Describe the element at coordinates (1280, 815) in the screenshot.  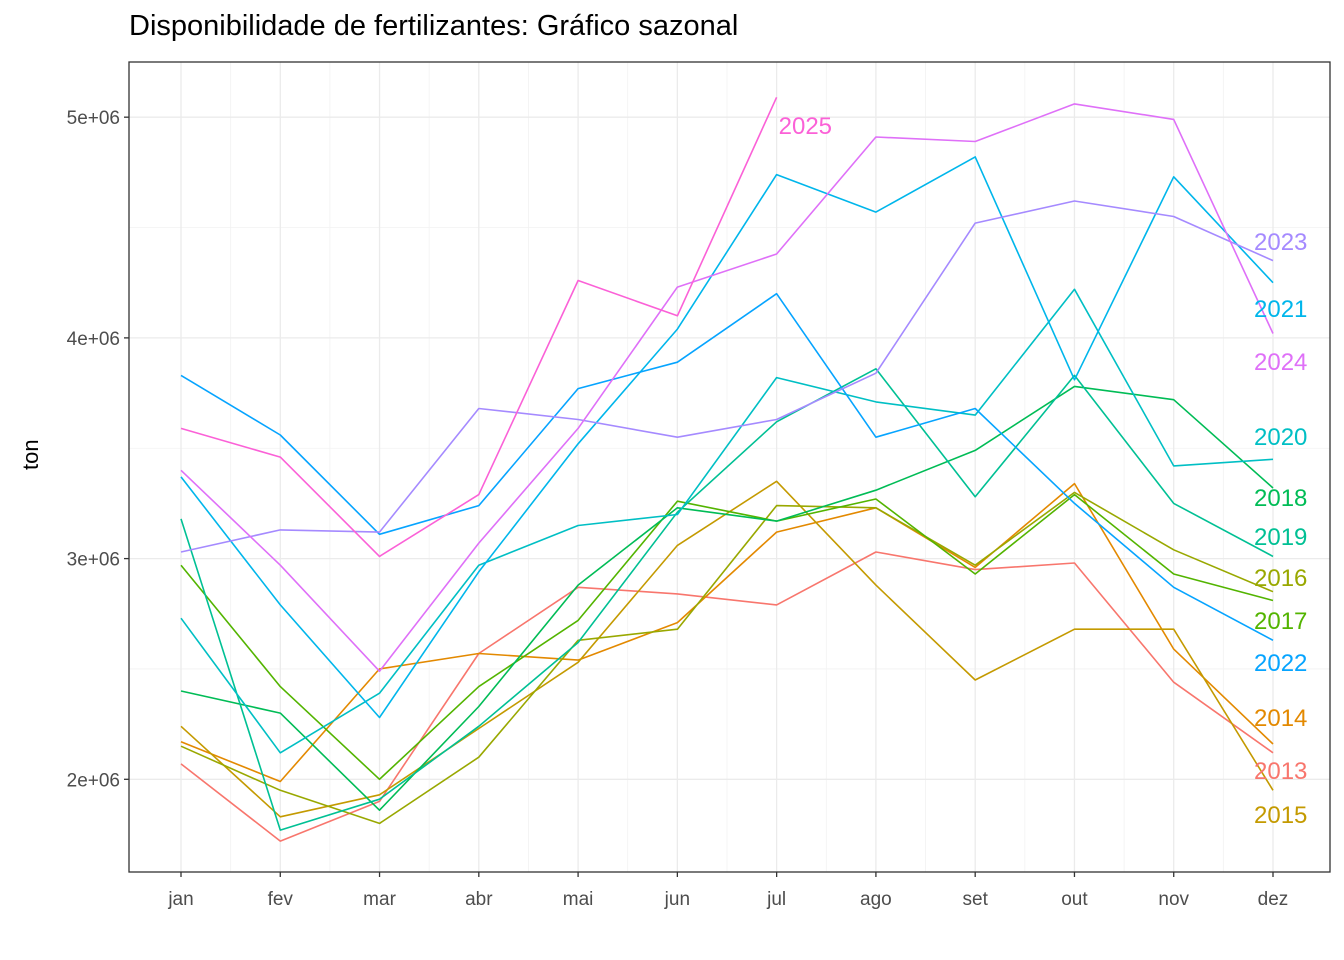
I see `series-label-2015: 2015` at that location.